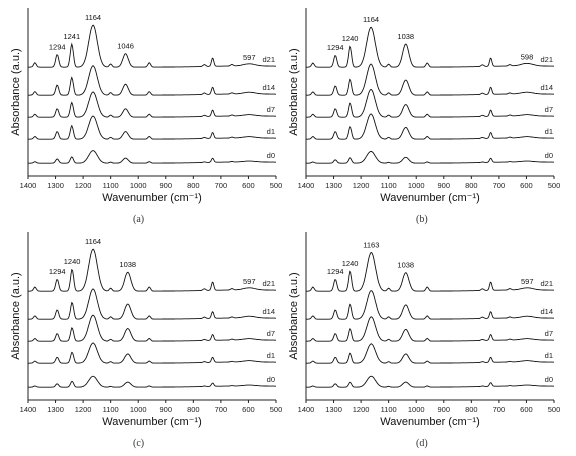  I want to click on panel-label-d: (d), so click(422, 443).